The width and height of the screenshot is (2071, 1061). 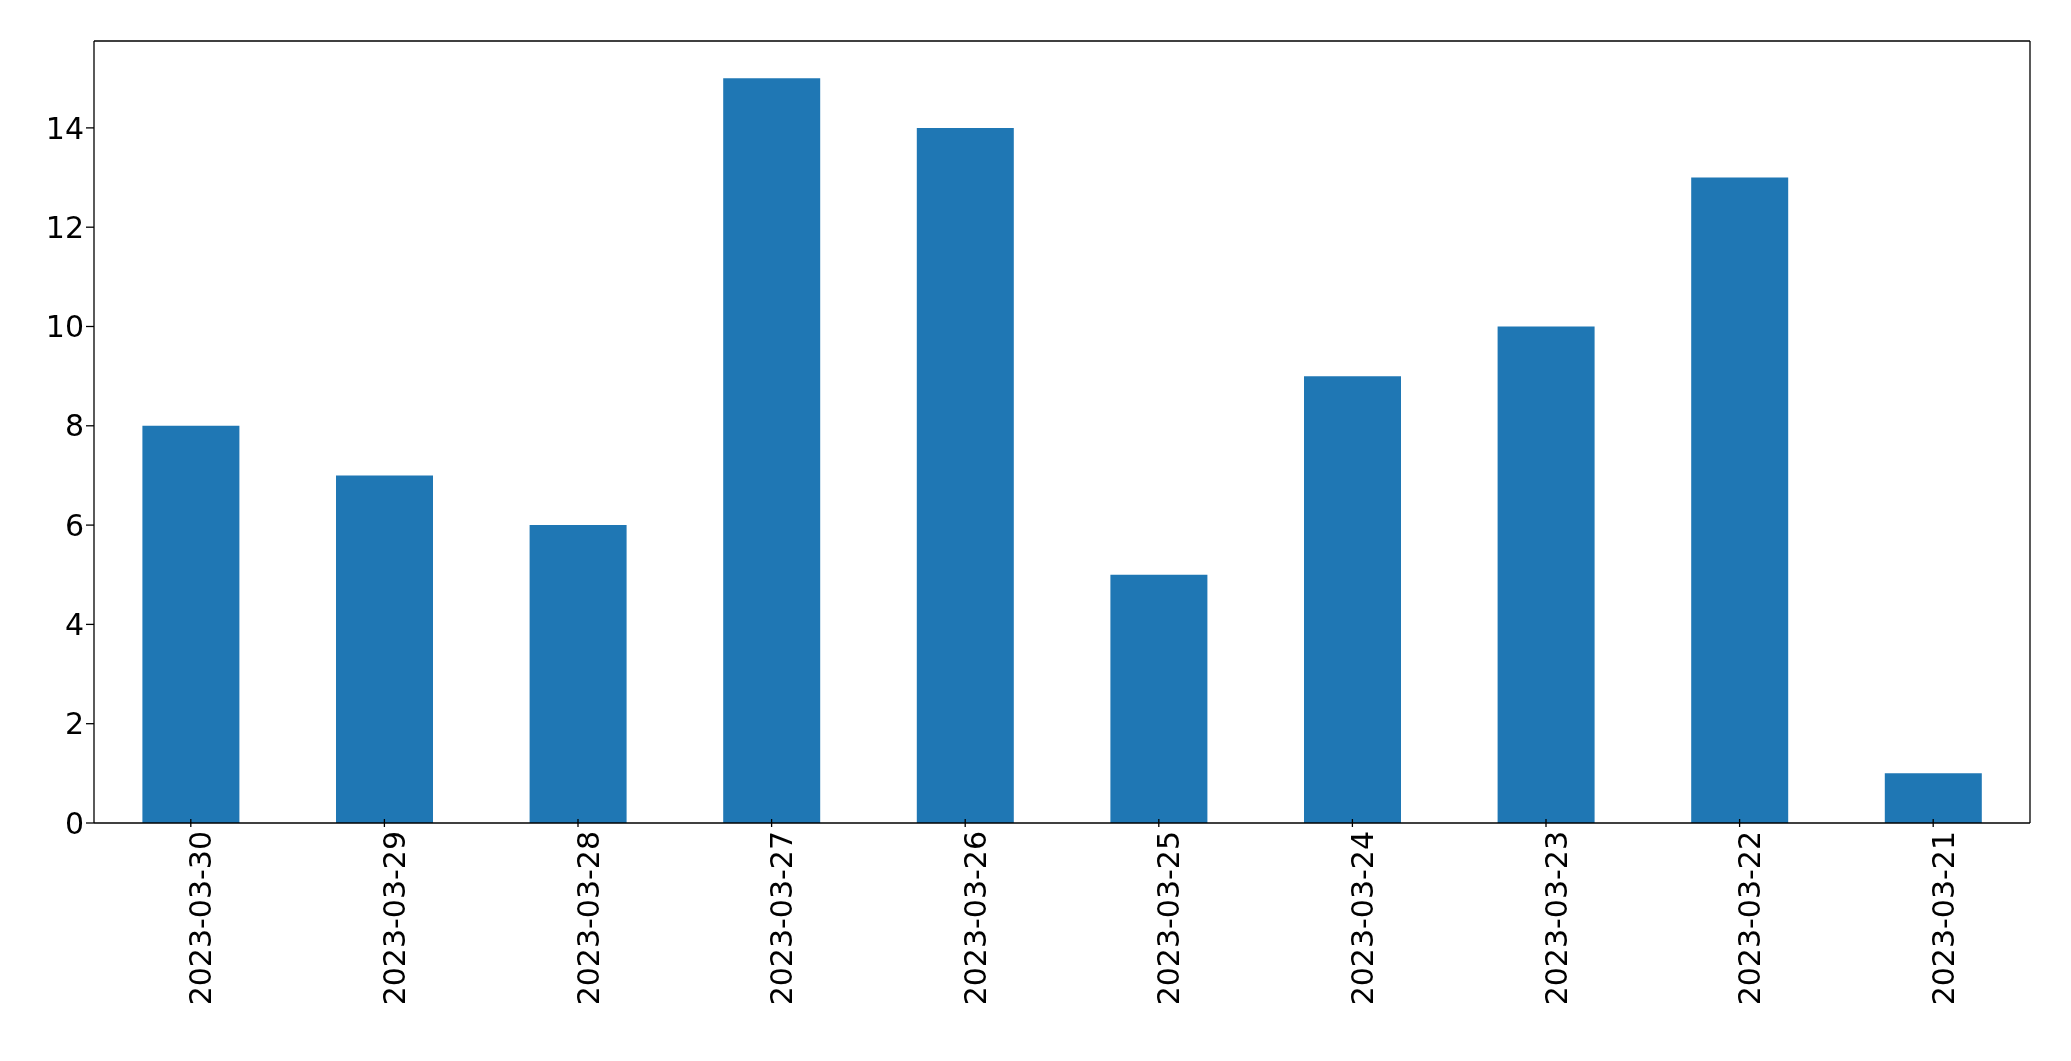 What do you see at coordinates (74, 426) in the screenshot?
I see `y-tick-label: 8` at bounding box center [74, 426].